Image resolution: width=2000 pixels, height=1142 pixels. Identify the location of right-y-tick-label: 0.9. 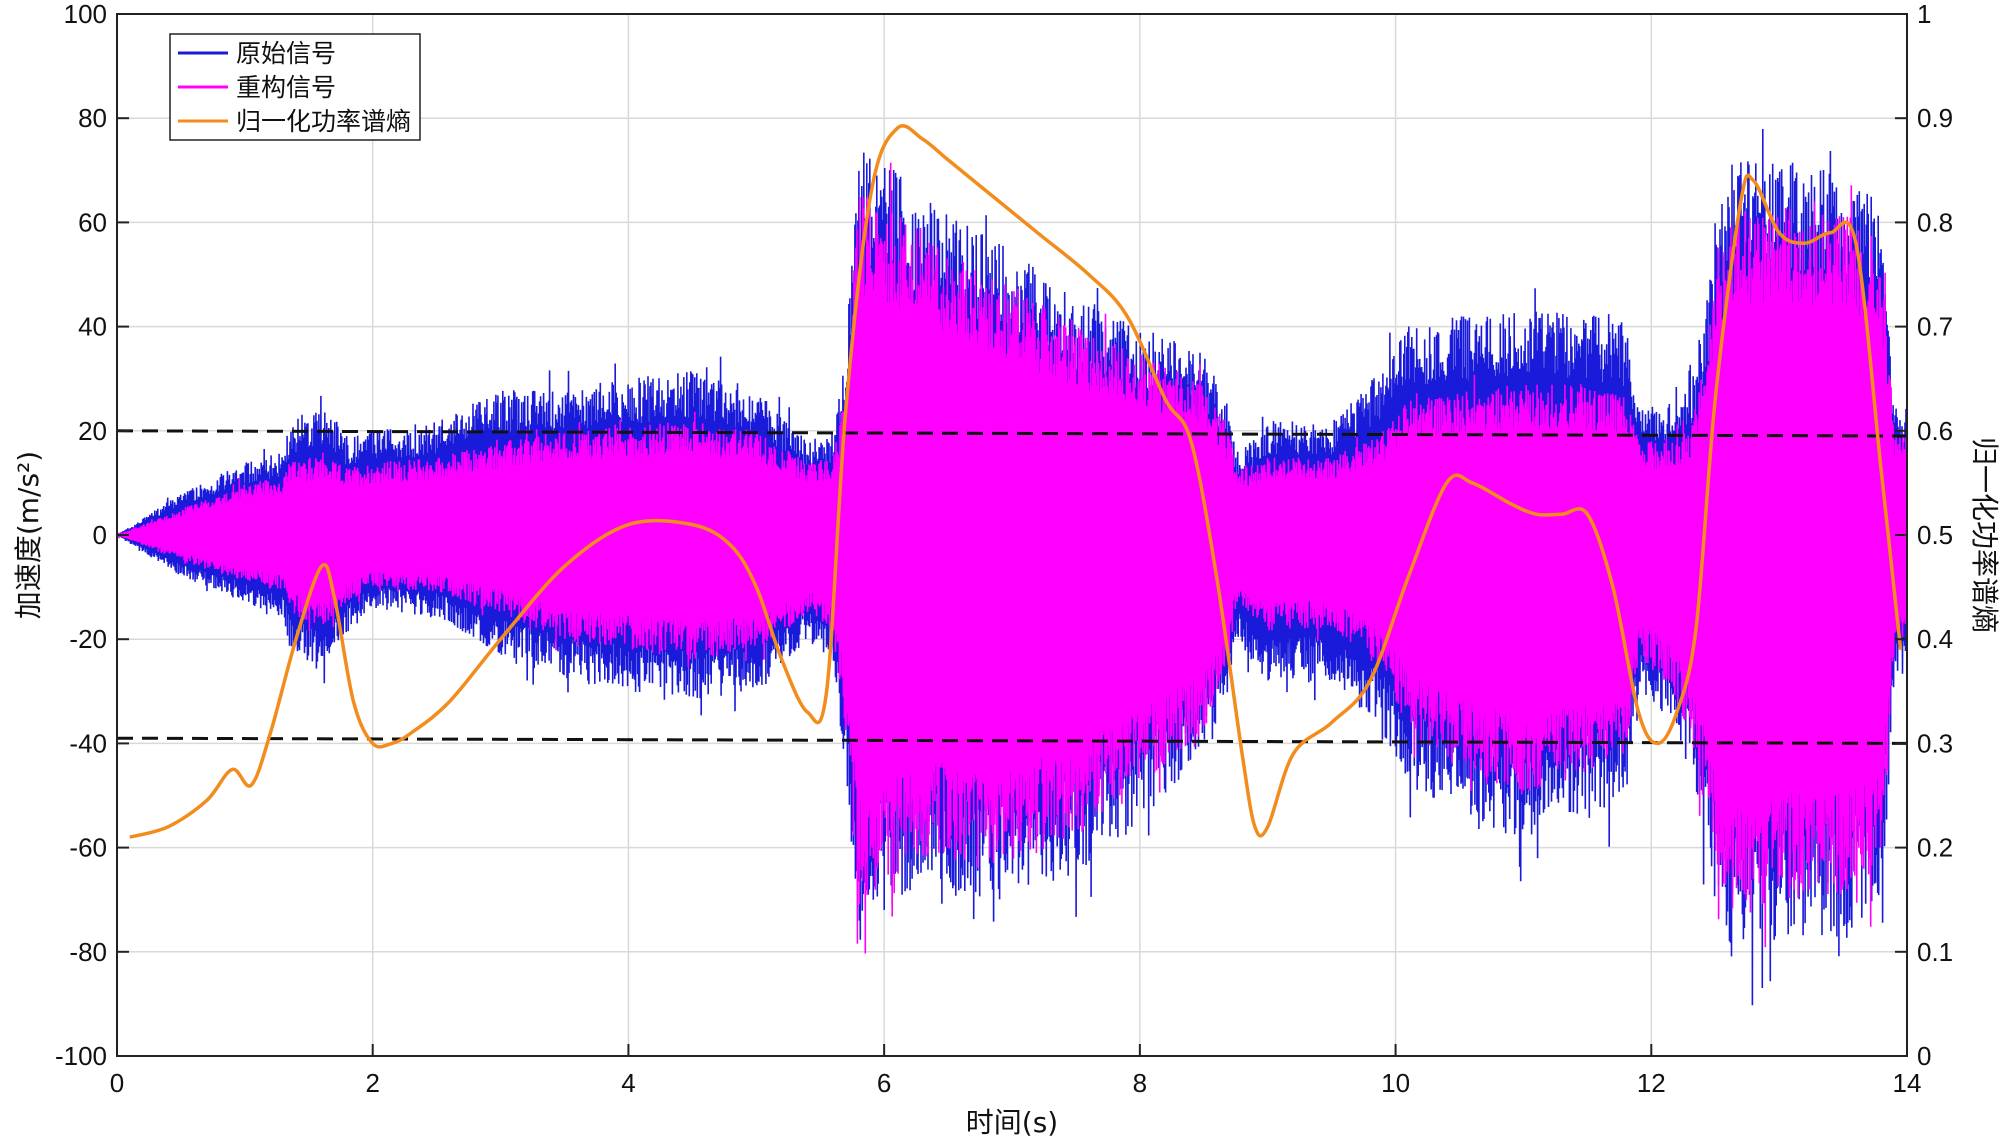
(1935, 118).